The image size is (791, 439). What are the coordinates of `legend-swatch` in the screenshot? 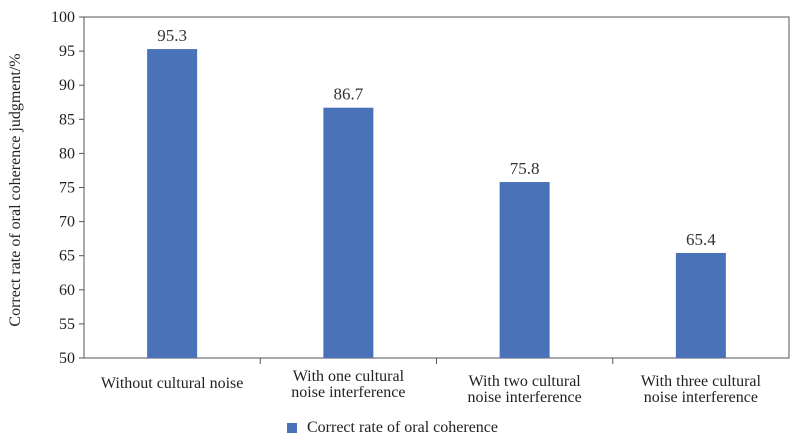 It's located at (292, 428).